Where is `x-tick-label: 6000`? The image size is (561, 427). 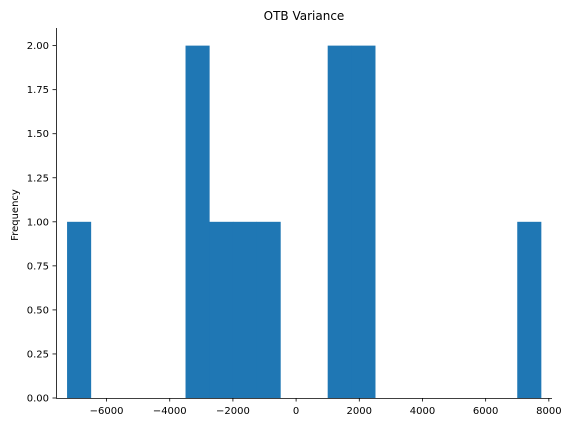 x-tick-label: 6000 is located at coordinates (485, 411).